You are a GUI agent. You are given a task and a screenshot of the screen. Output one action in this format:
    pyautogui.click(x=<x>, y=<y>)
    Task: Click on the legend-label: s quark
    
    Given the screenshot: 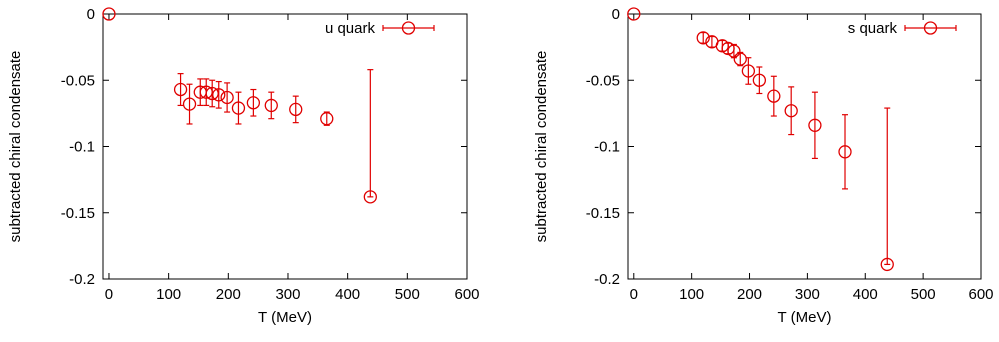 What is the action you would take?
    pyautogui.click(x=873, y=28)
    